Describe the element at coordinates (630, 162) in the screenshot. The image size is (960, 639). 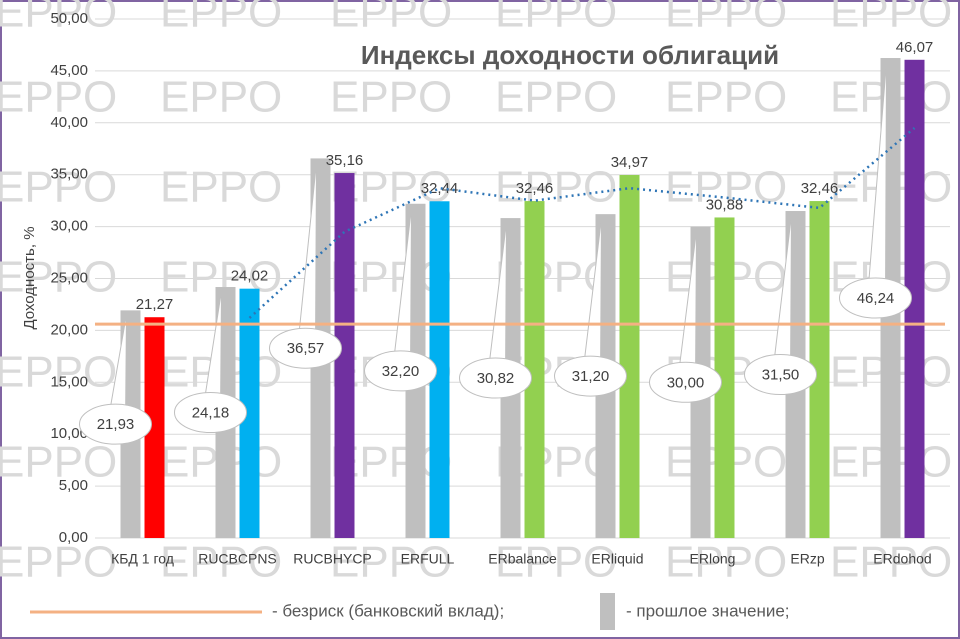
I see `data-label: 34,97` at that location.